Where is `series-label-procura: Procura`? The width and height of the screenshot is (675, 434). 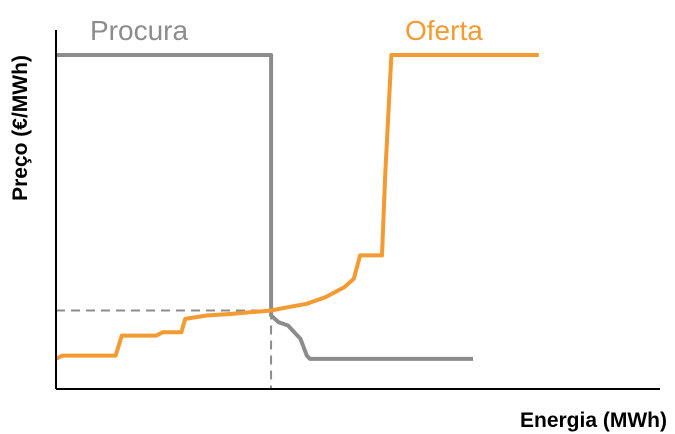
series-label-procura: Procura is located at coordinates (139, 30).